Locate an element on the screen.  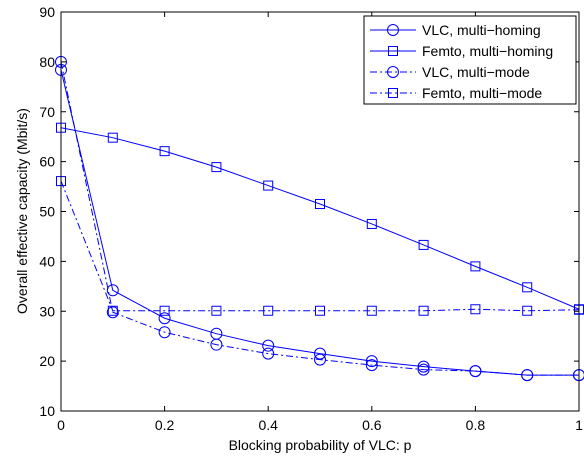
y-tick-label: 10 is located at coordinates (47, 411).